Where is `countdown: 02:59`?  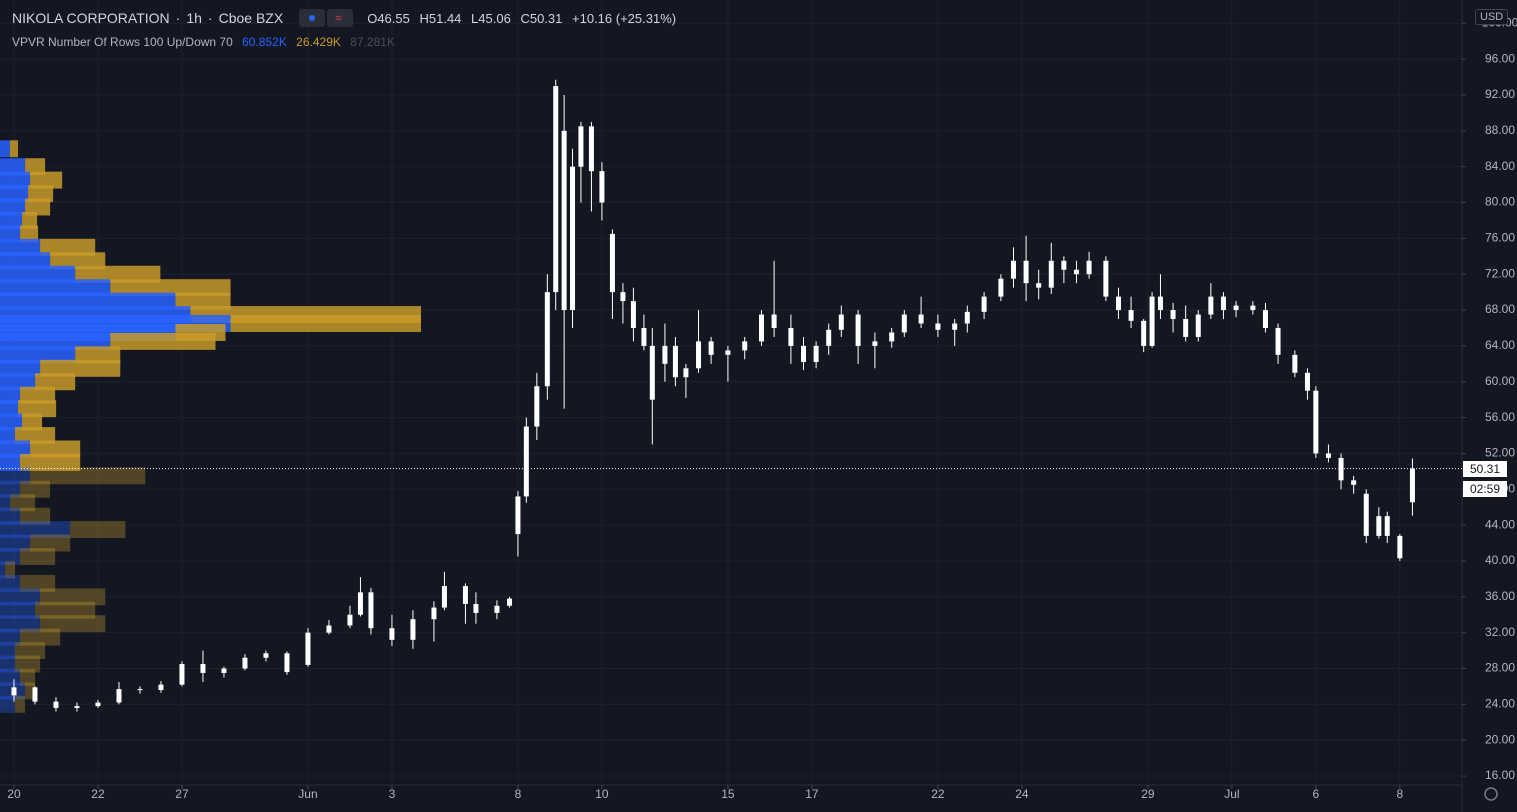
countdown: 02:59 is located at coordinates (1485, 489).